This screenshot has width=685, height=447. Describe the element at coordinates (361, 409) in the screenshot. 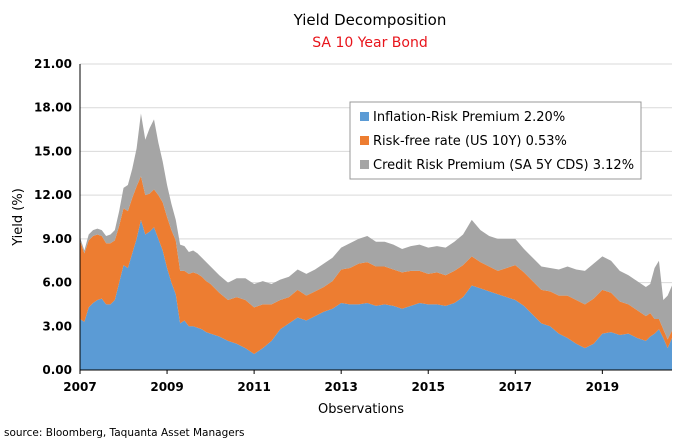

I see `x-axis-label: Observations` at that location.